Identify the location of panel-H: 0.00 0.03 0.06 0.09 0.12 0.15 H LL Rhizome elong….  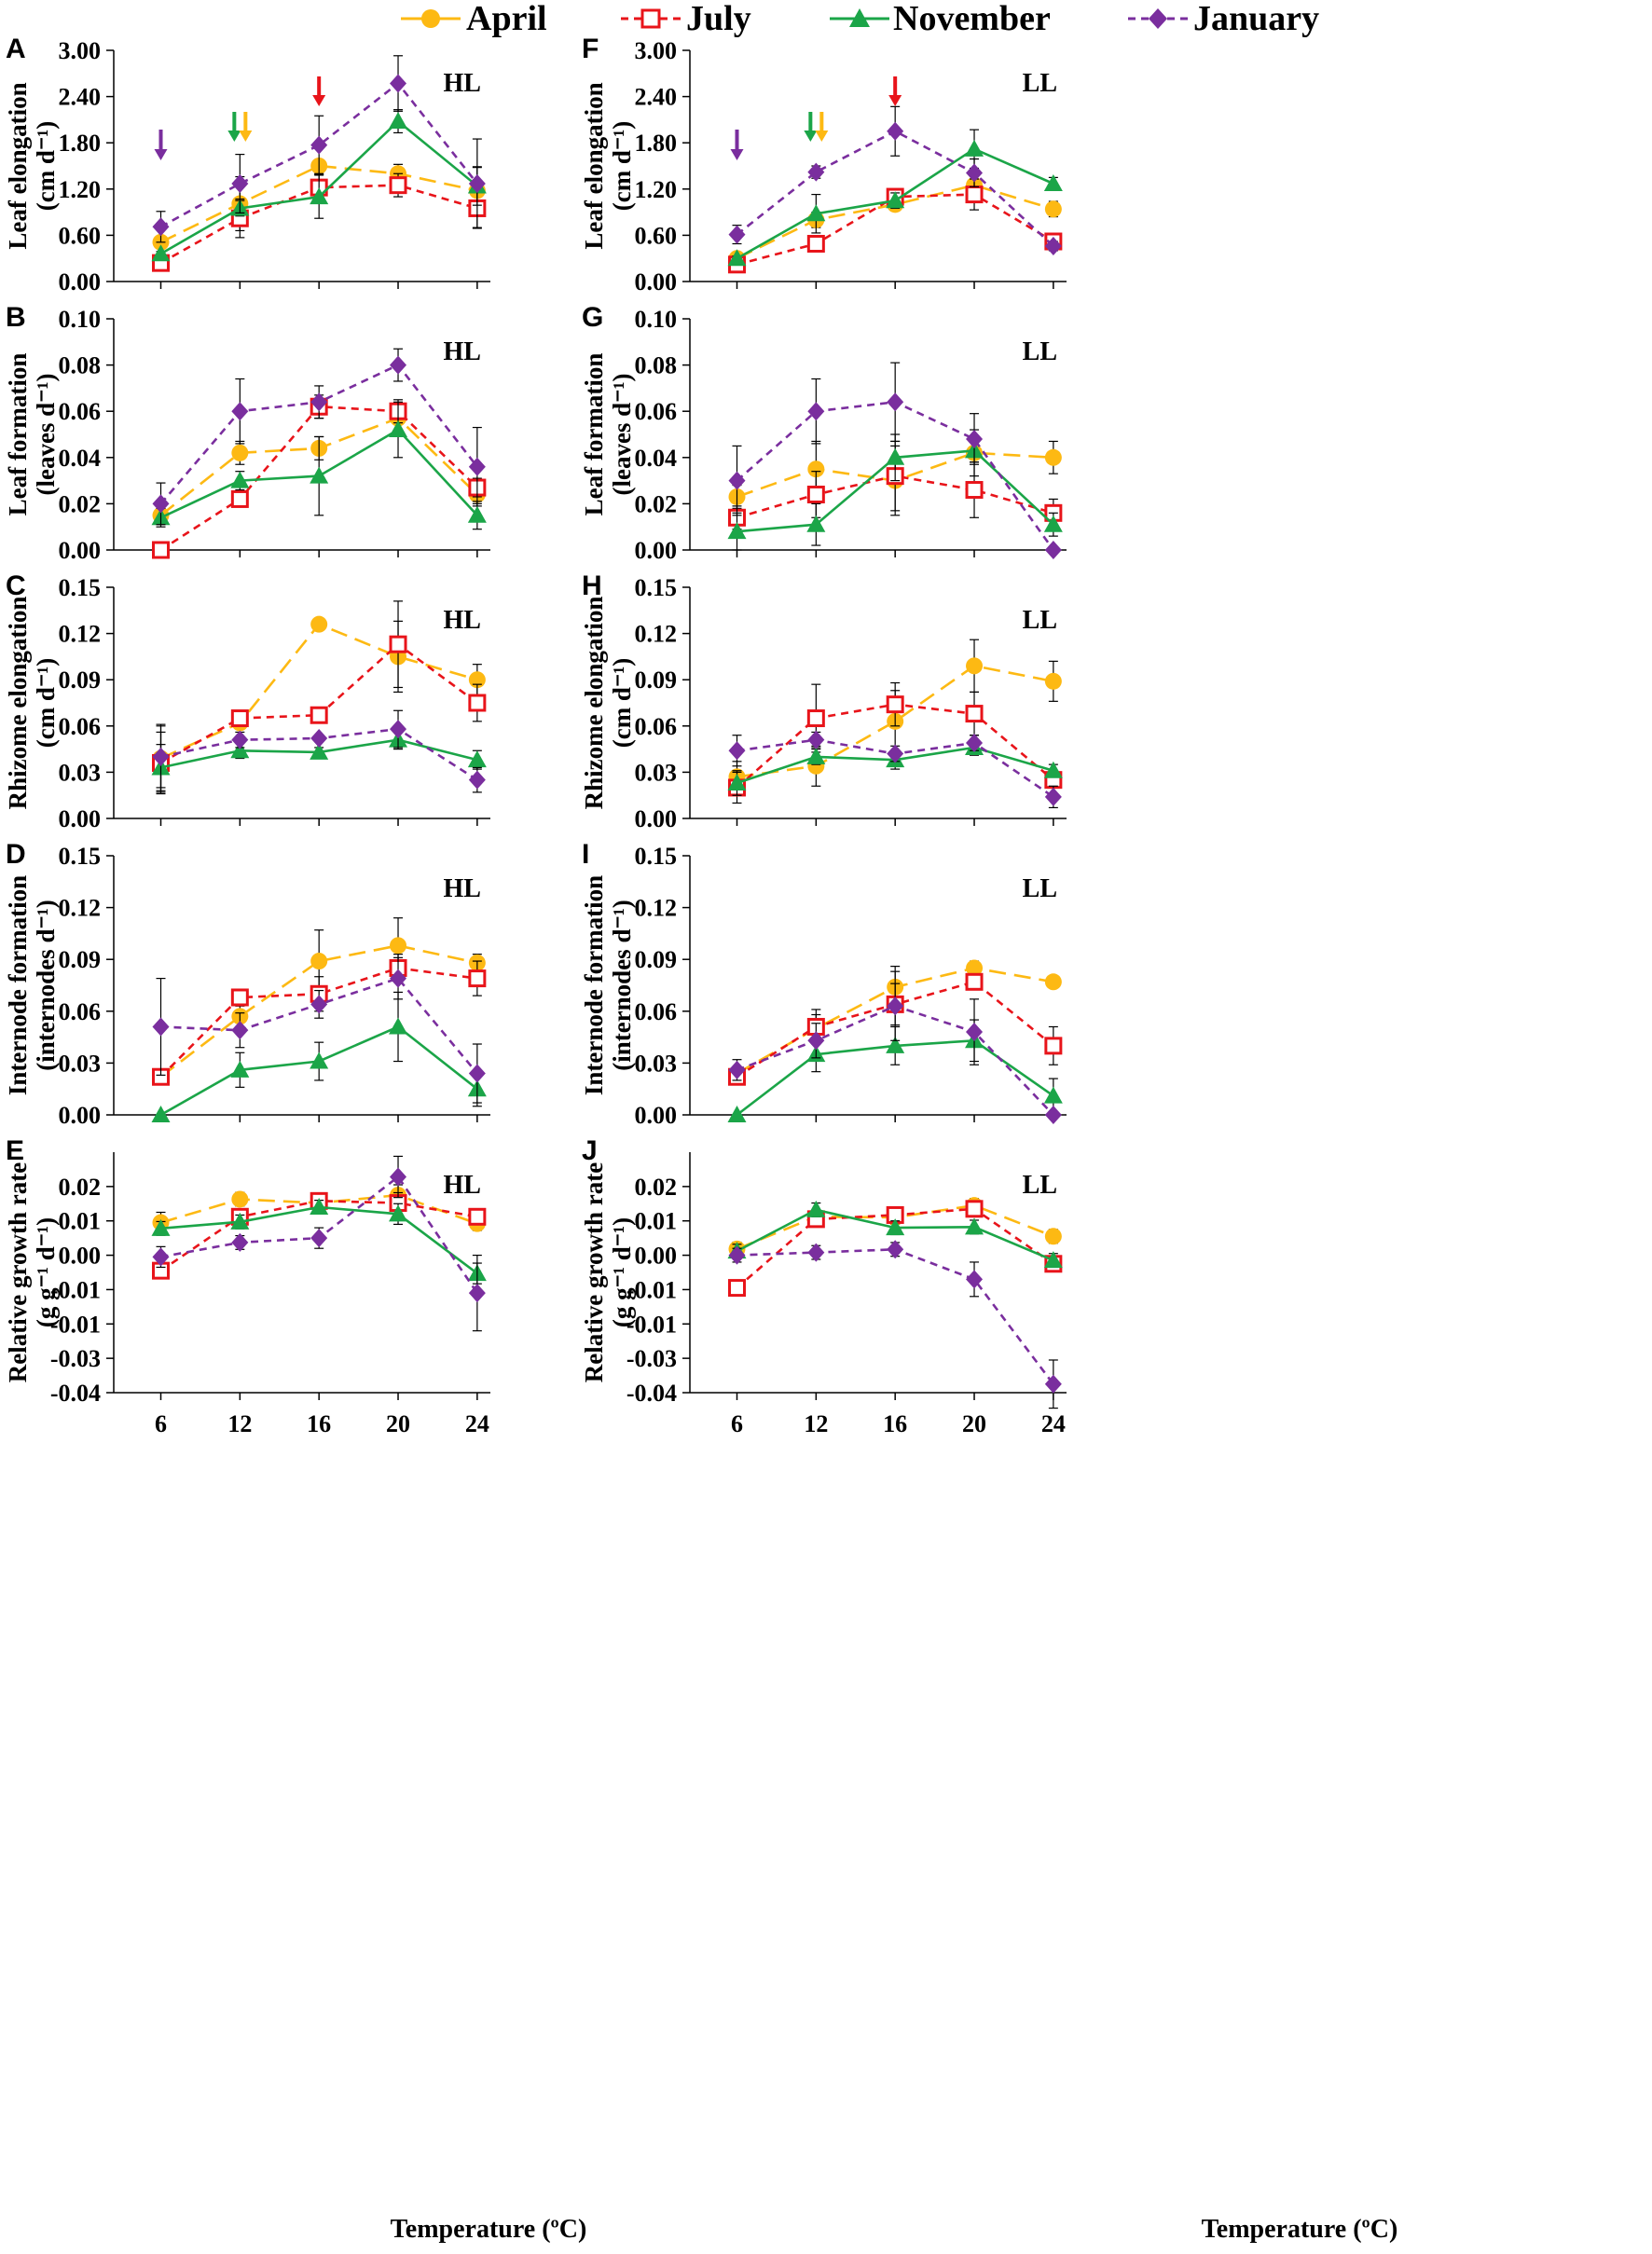
(824, 701).